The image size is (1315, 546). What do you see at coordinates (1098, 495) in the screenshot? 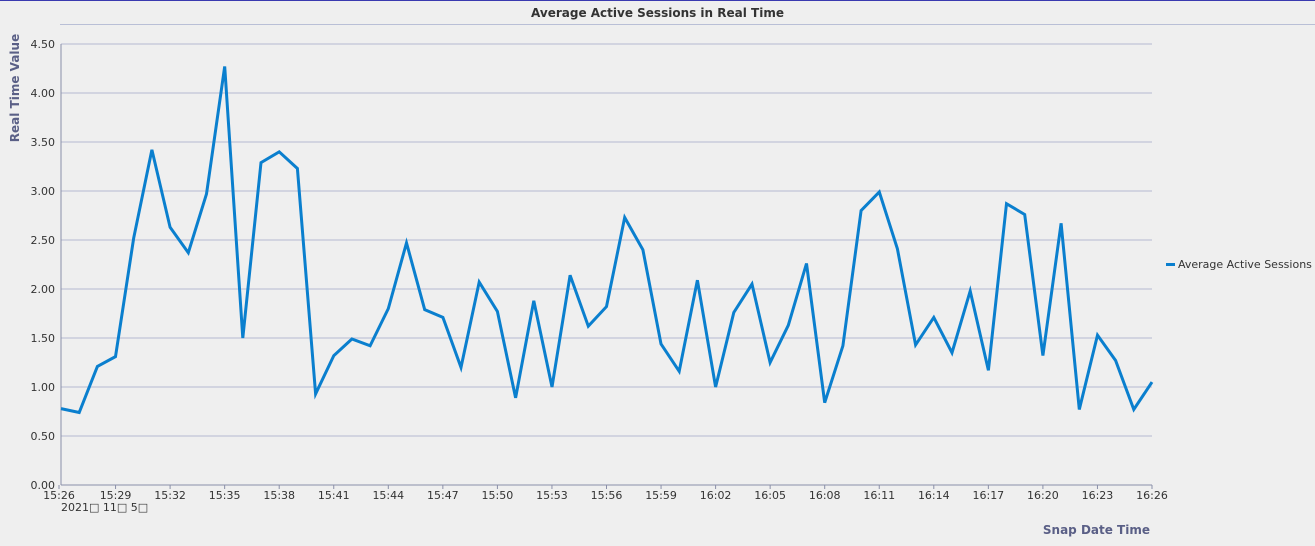
I see `x-tick-label: 16:23` at bounding box center [1098, 495].